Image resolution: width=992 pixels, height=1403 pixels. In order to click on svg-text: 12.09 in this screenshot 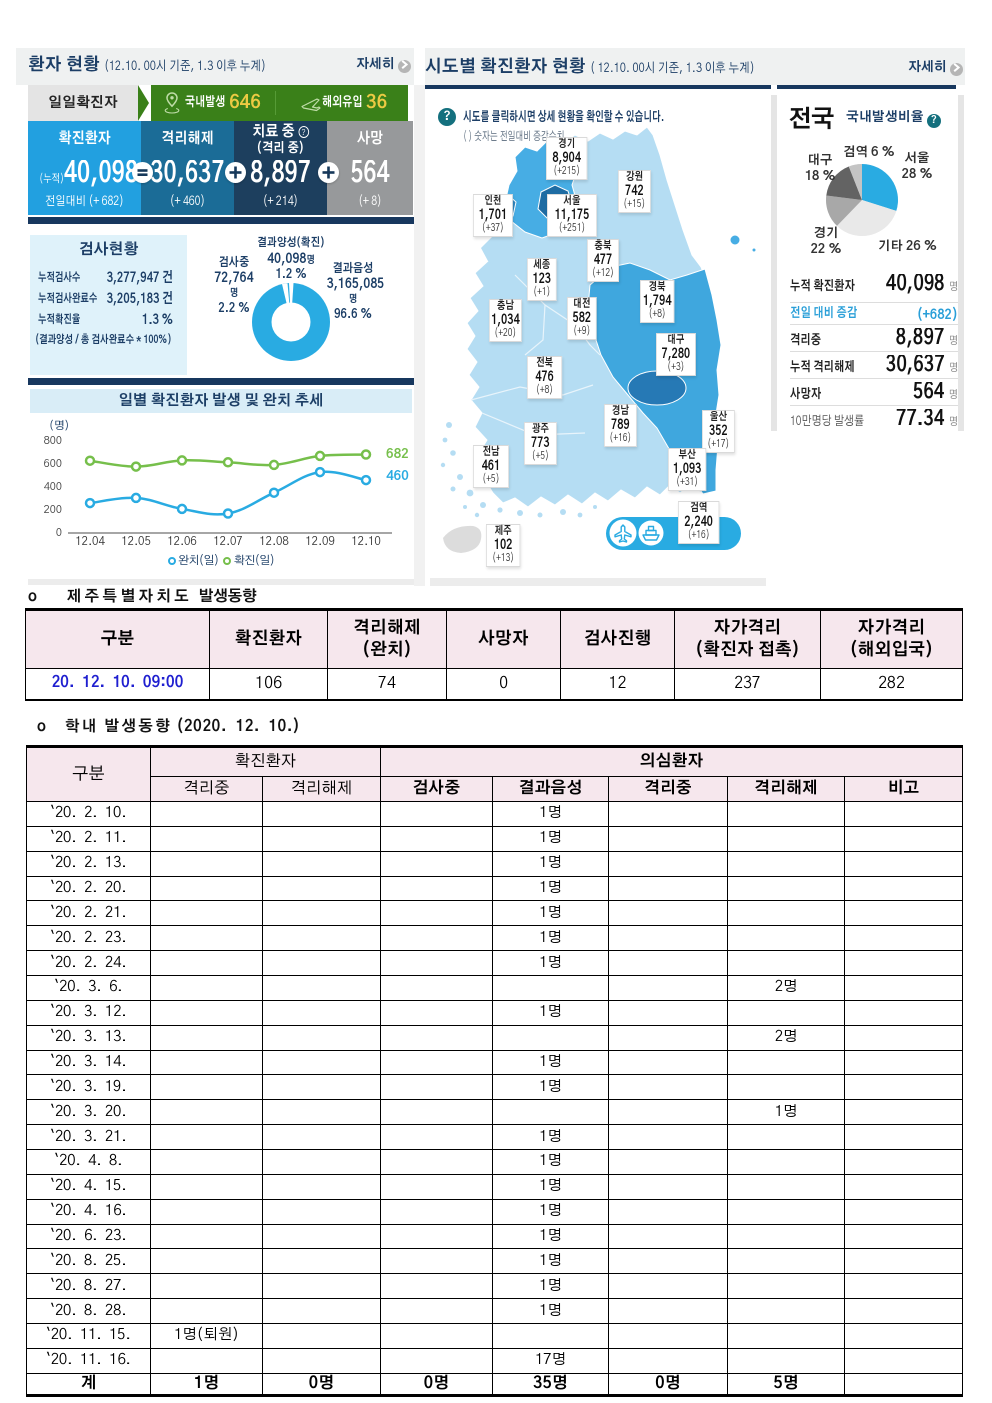, I will do `click(320, 542)`.